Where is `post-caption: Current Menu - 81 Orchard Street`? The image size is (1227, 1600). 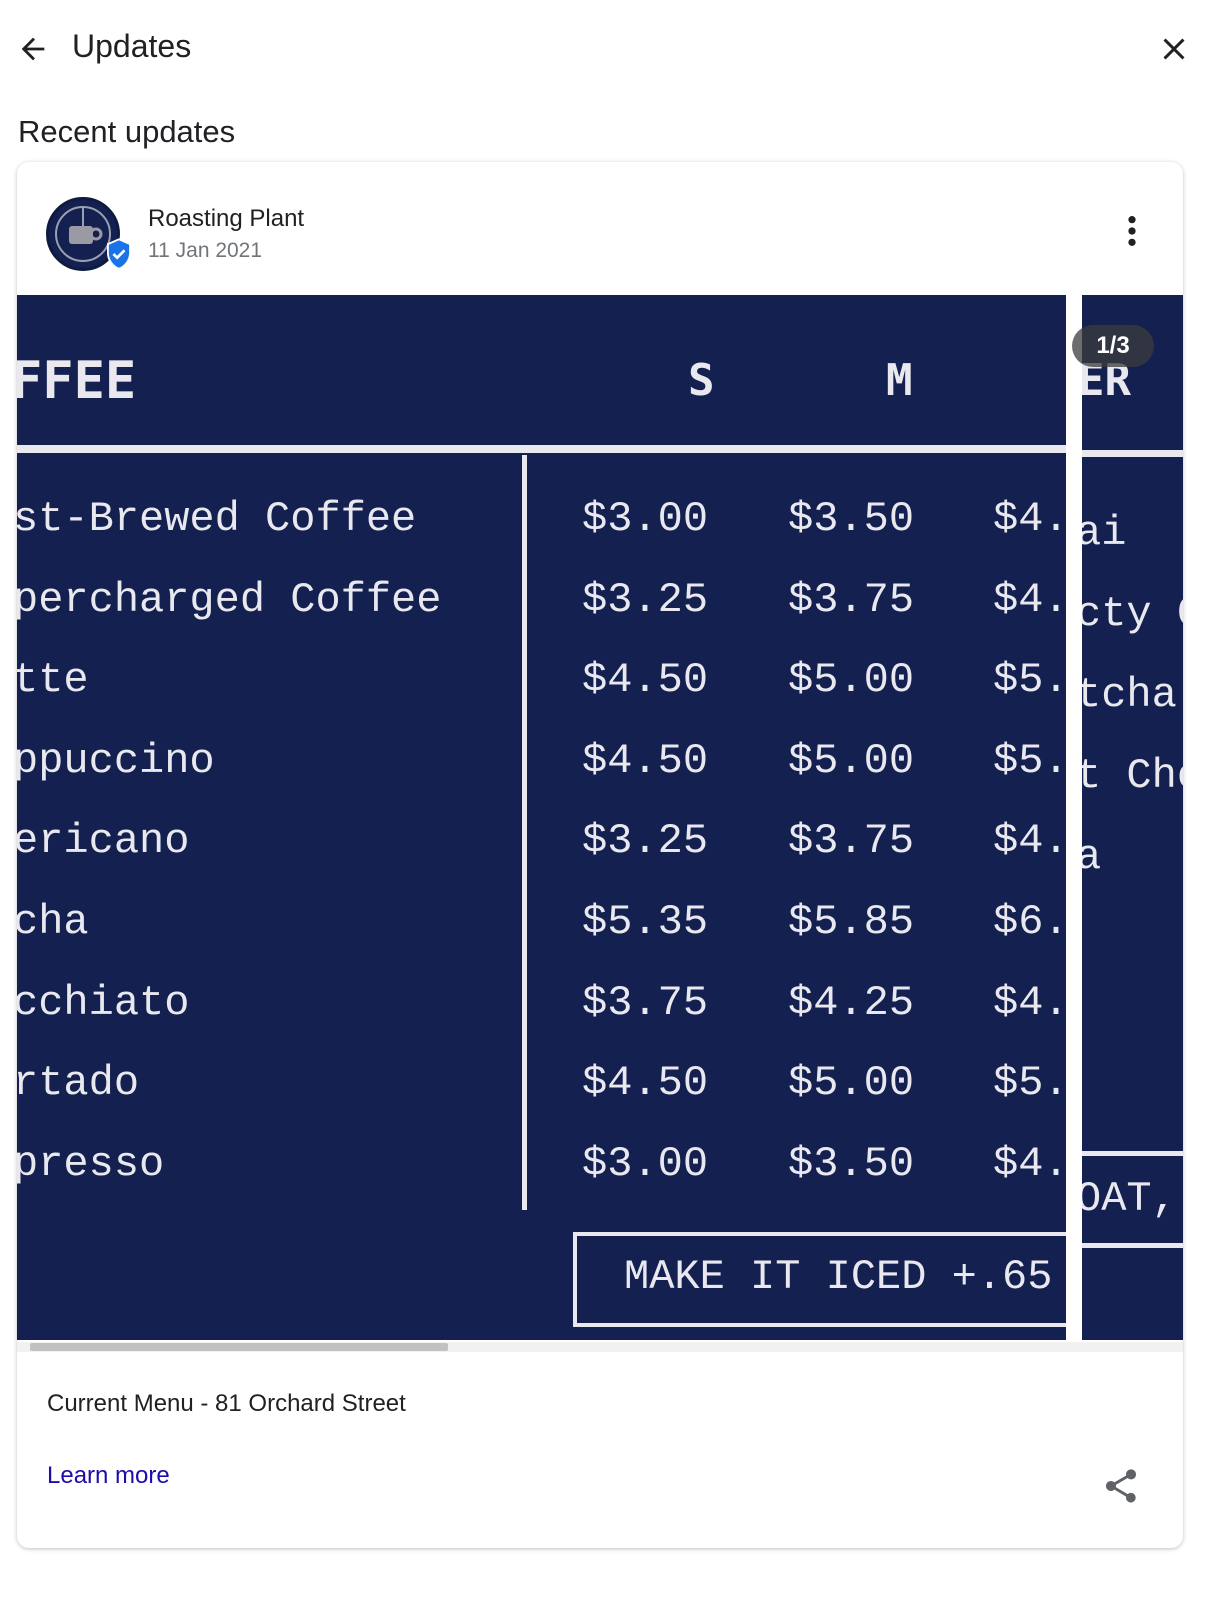 post-caption: Current Menu - 81 Orchard Street is located at coordinates (226, 1403).